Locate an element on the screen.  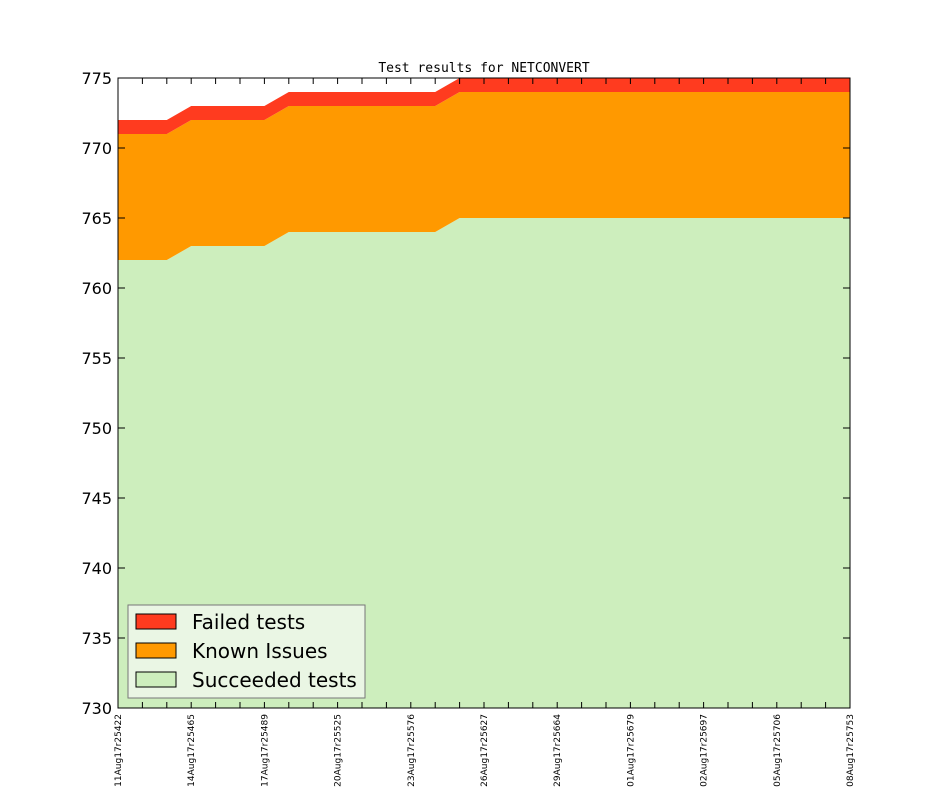
chart-title: Test results for NETCONVERT is located at coordinates (483, 68).